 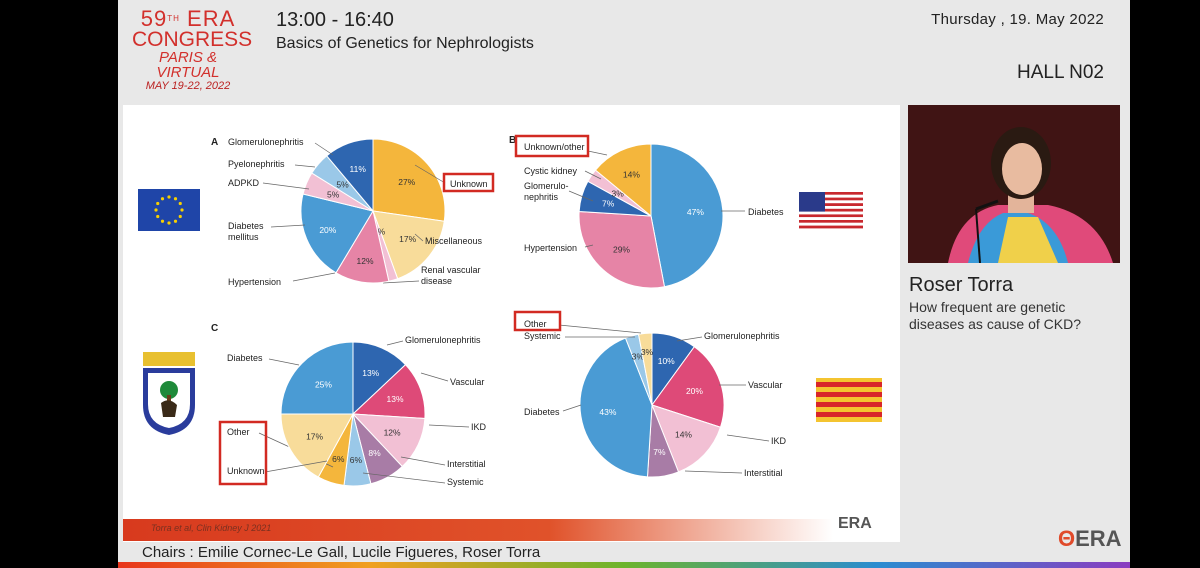 What do you see at coordinates (169, 393) in the screenshot?
I see `madrid-coat-of-arms-icon` at bounding box center [169, 393].